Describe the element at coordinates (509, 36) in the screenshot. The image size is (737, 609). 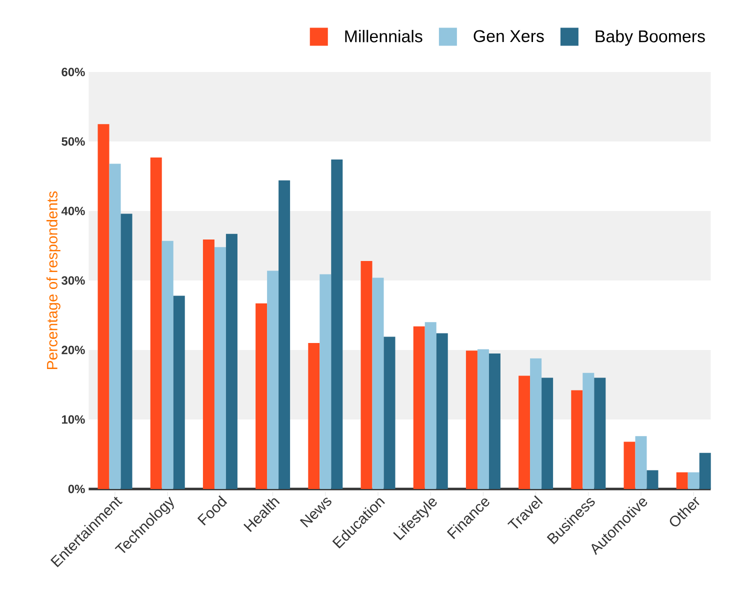
I see `legend-label: Gen Xers` at that location.